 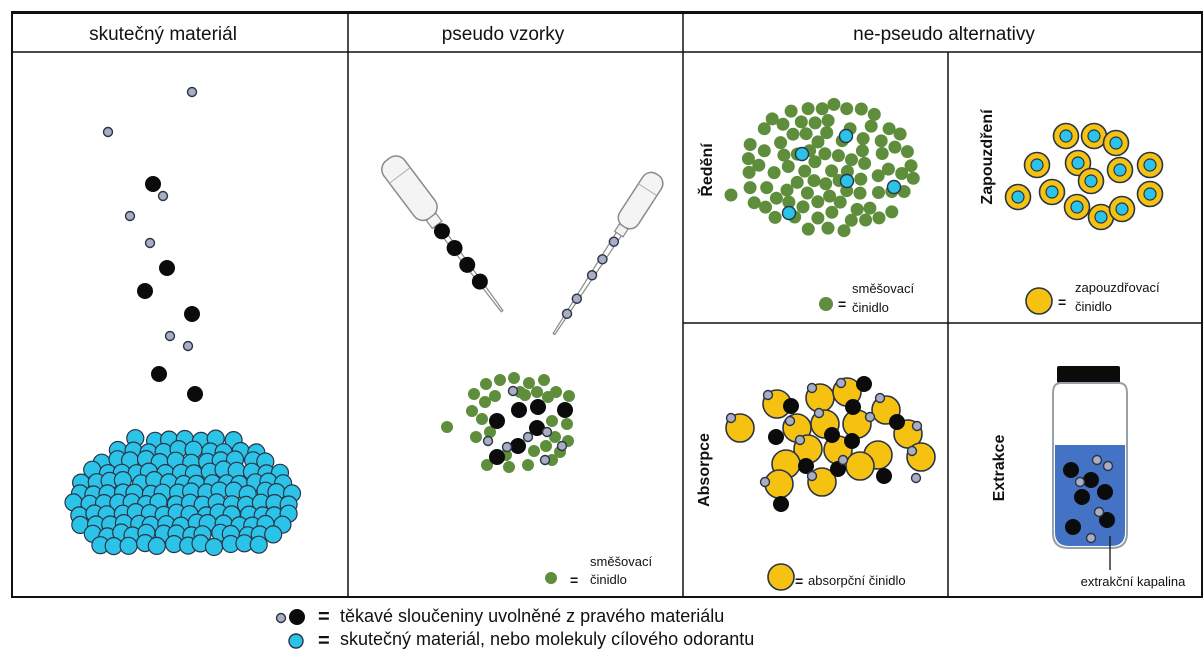 I want to click on pipette-left-contents, so click(x=460, y=256).